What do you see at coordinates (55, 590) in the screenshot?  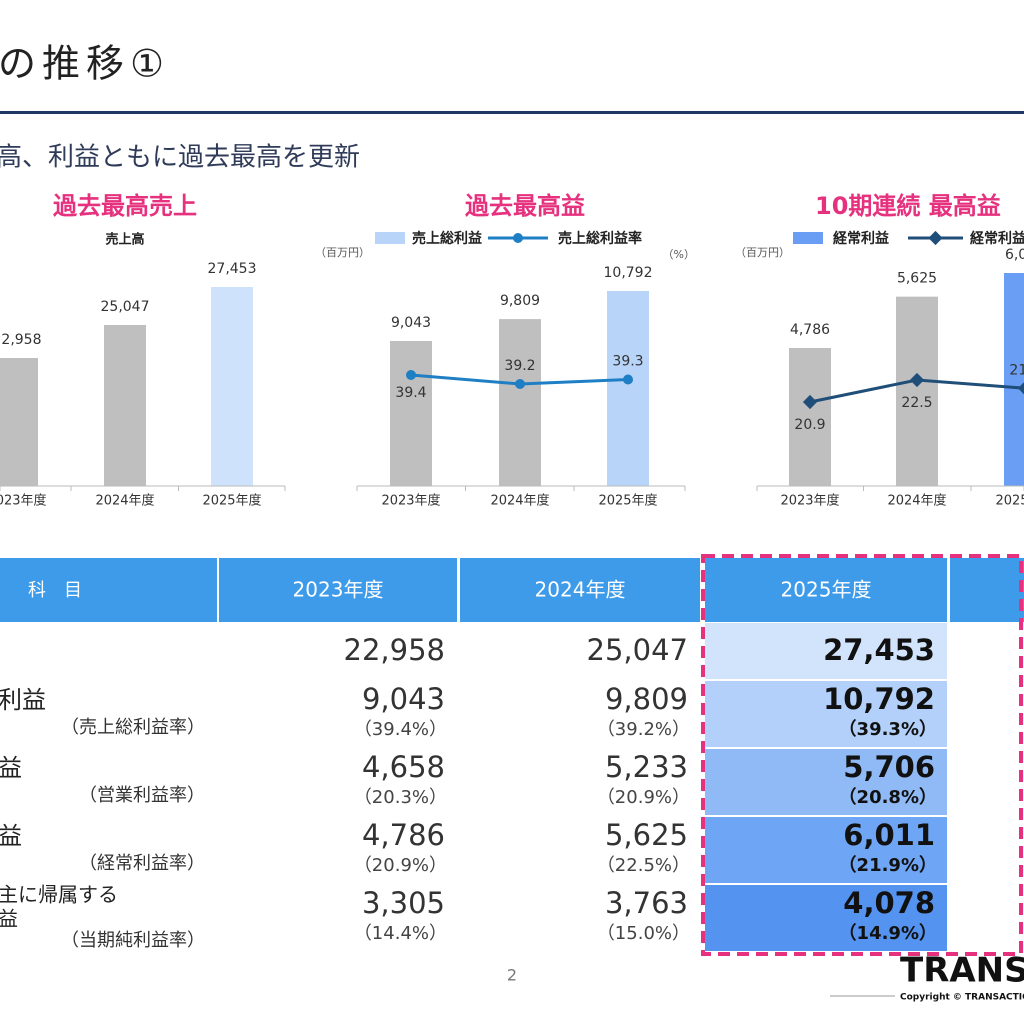 I see `header-label: 科 目` at bounding box center [55, 590].